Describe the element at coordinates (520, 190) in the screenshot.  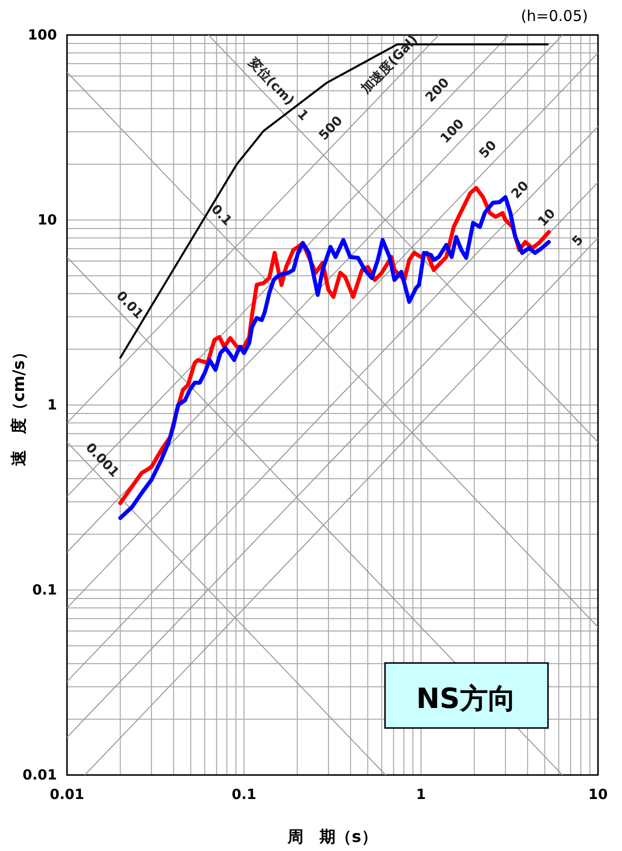
I see `annotation: 20` at that location.